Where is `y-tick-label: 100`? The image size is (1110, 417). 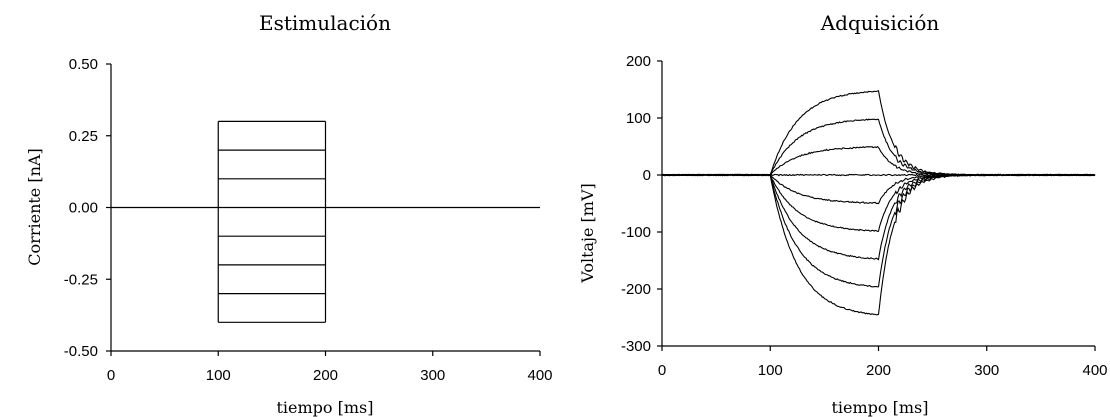 y-tick-label: 100 is located at coordinates (638, 118).